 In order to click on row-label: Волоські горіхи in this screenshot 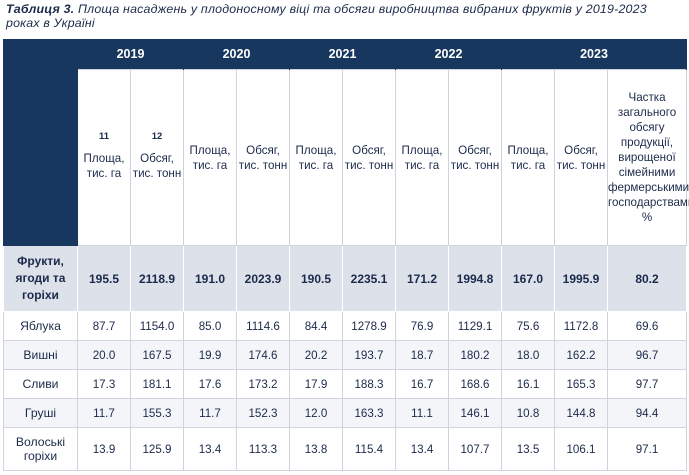, I will do `click(40, 449)`.